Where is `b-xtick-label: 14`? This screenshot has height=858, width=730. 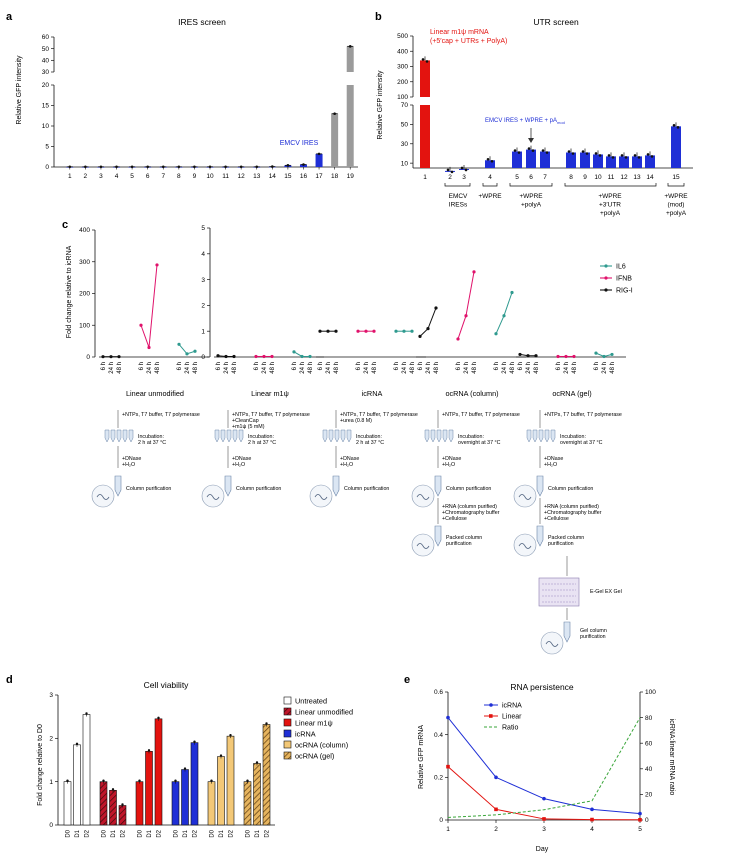
b-xtick-label: 14 is located at coordinates (650, 177).